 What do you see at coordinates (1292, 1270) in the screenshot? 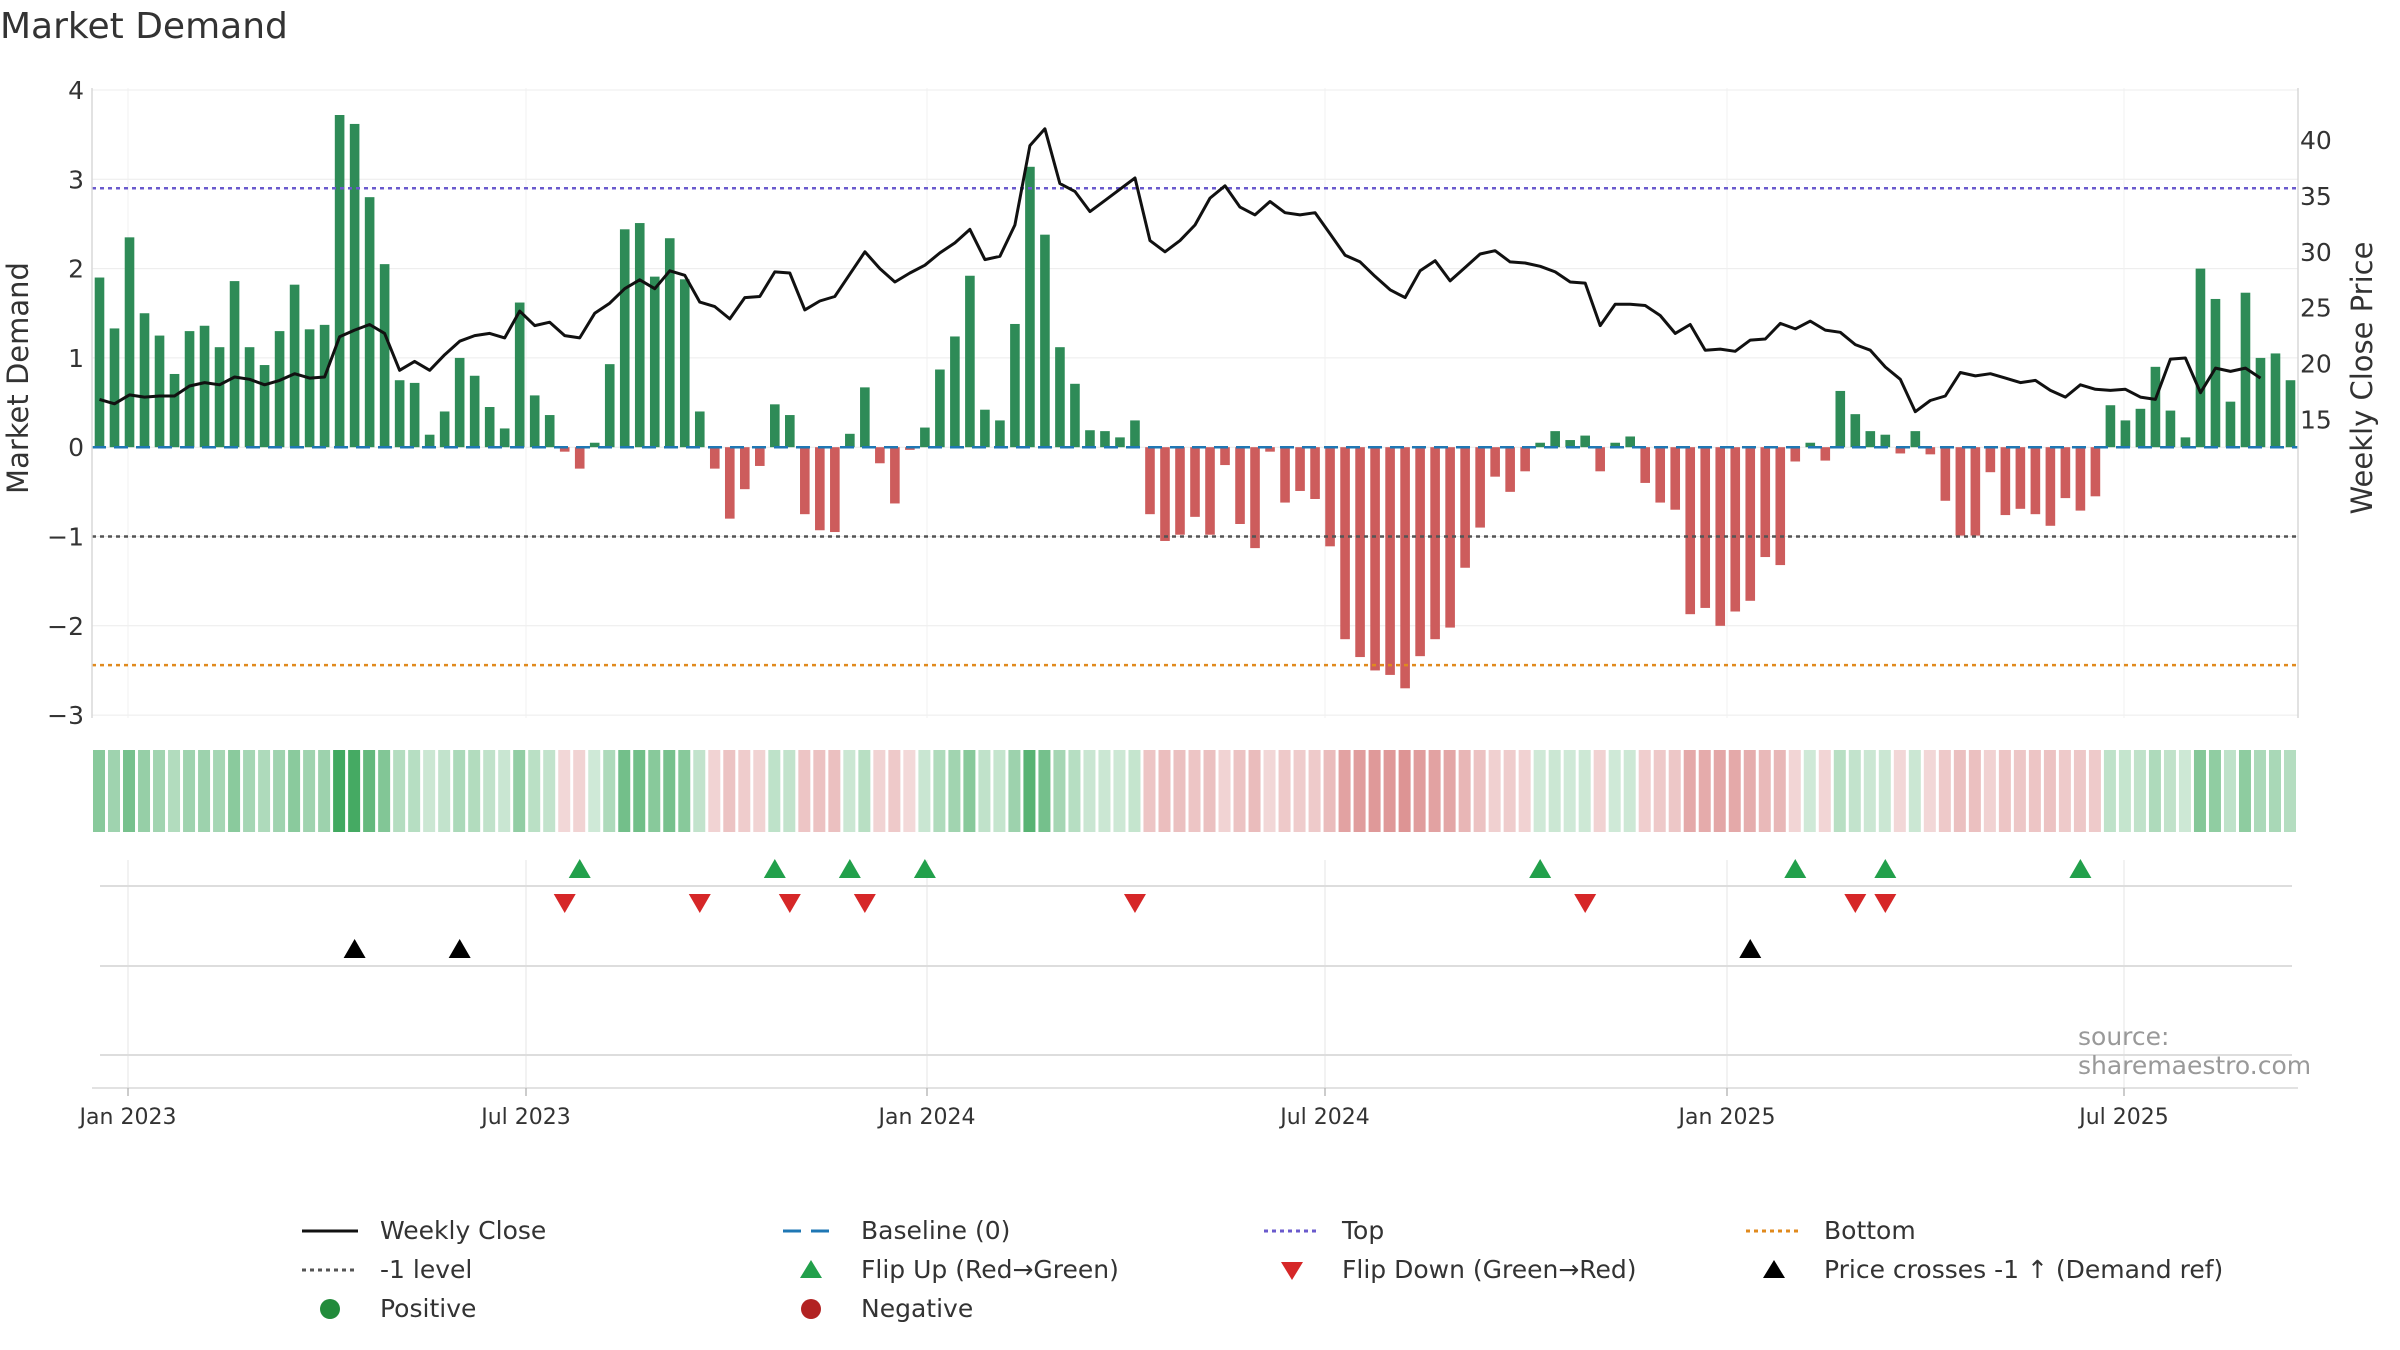
I see `legend-triangle-down-icon` at bounding box center [1292, 1270].